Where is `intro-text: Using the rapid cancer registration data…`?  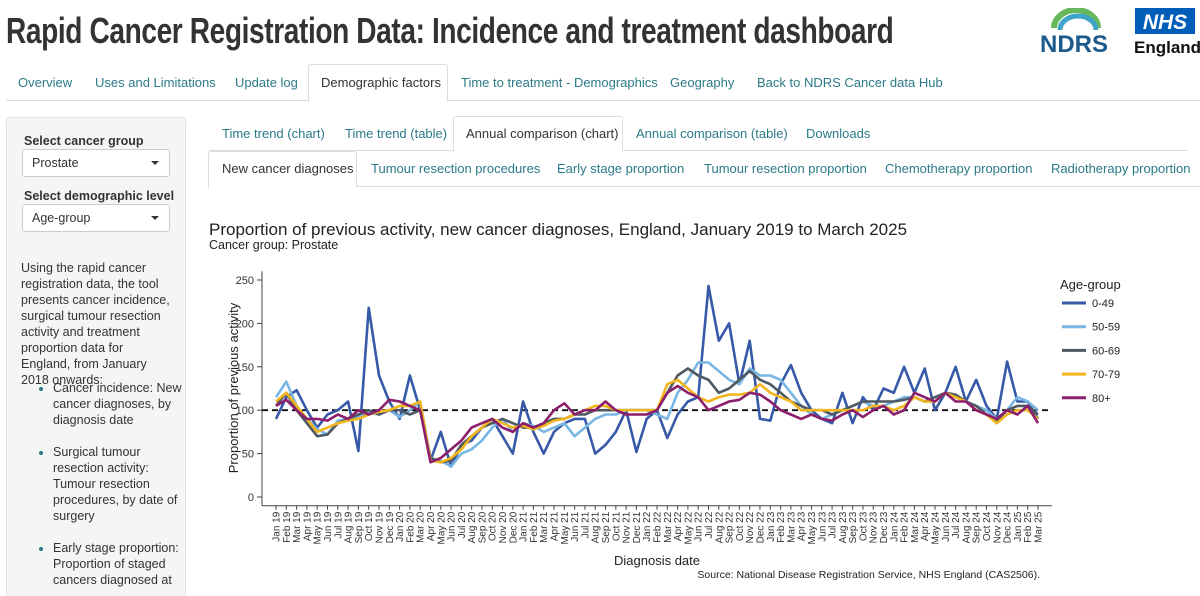
intro-text: Using the rapid cancer registration data… is located at coordinates (95, 324).